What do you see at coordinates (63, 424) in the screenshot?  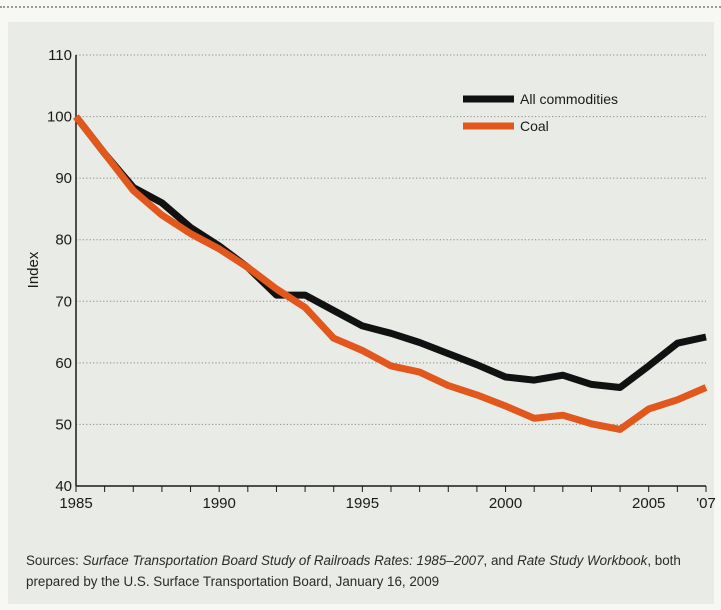 I see `y-tick-label: 50` at bounding box center [63, 424].